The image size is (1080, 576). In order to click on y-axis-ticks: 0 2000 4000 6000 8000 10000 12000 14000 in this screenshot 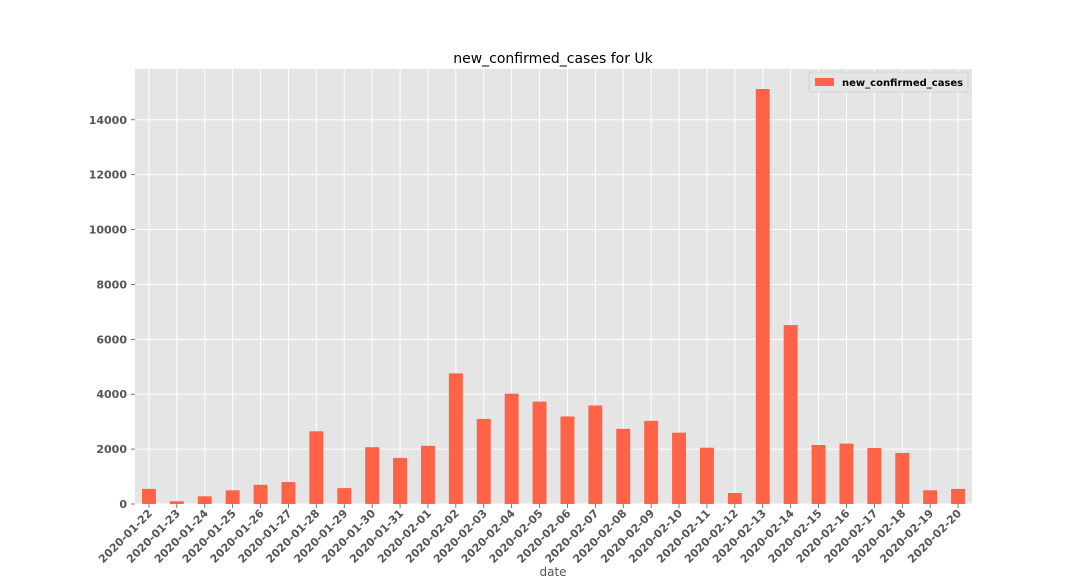, I will do `click(112, 312)`.